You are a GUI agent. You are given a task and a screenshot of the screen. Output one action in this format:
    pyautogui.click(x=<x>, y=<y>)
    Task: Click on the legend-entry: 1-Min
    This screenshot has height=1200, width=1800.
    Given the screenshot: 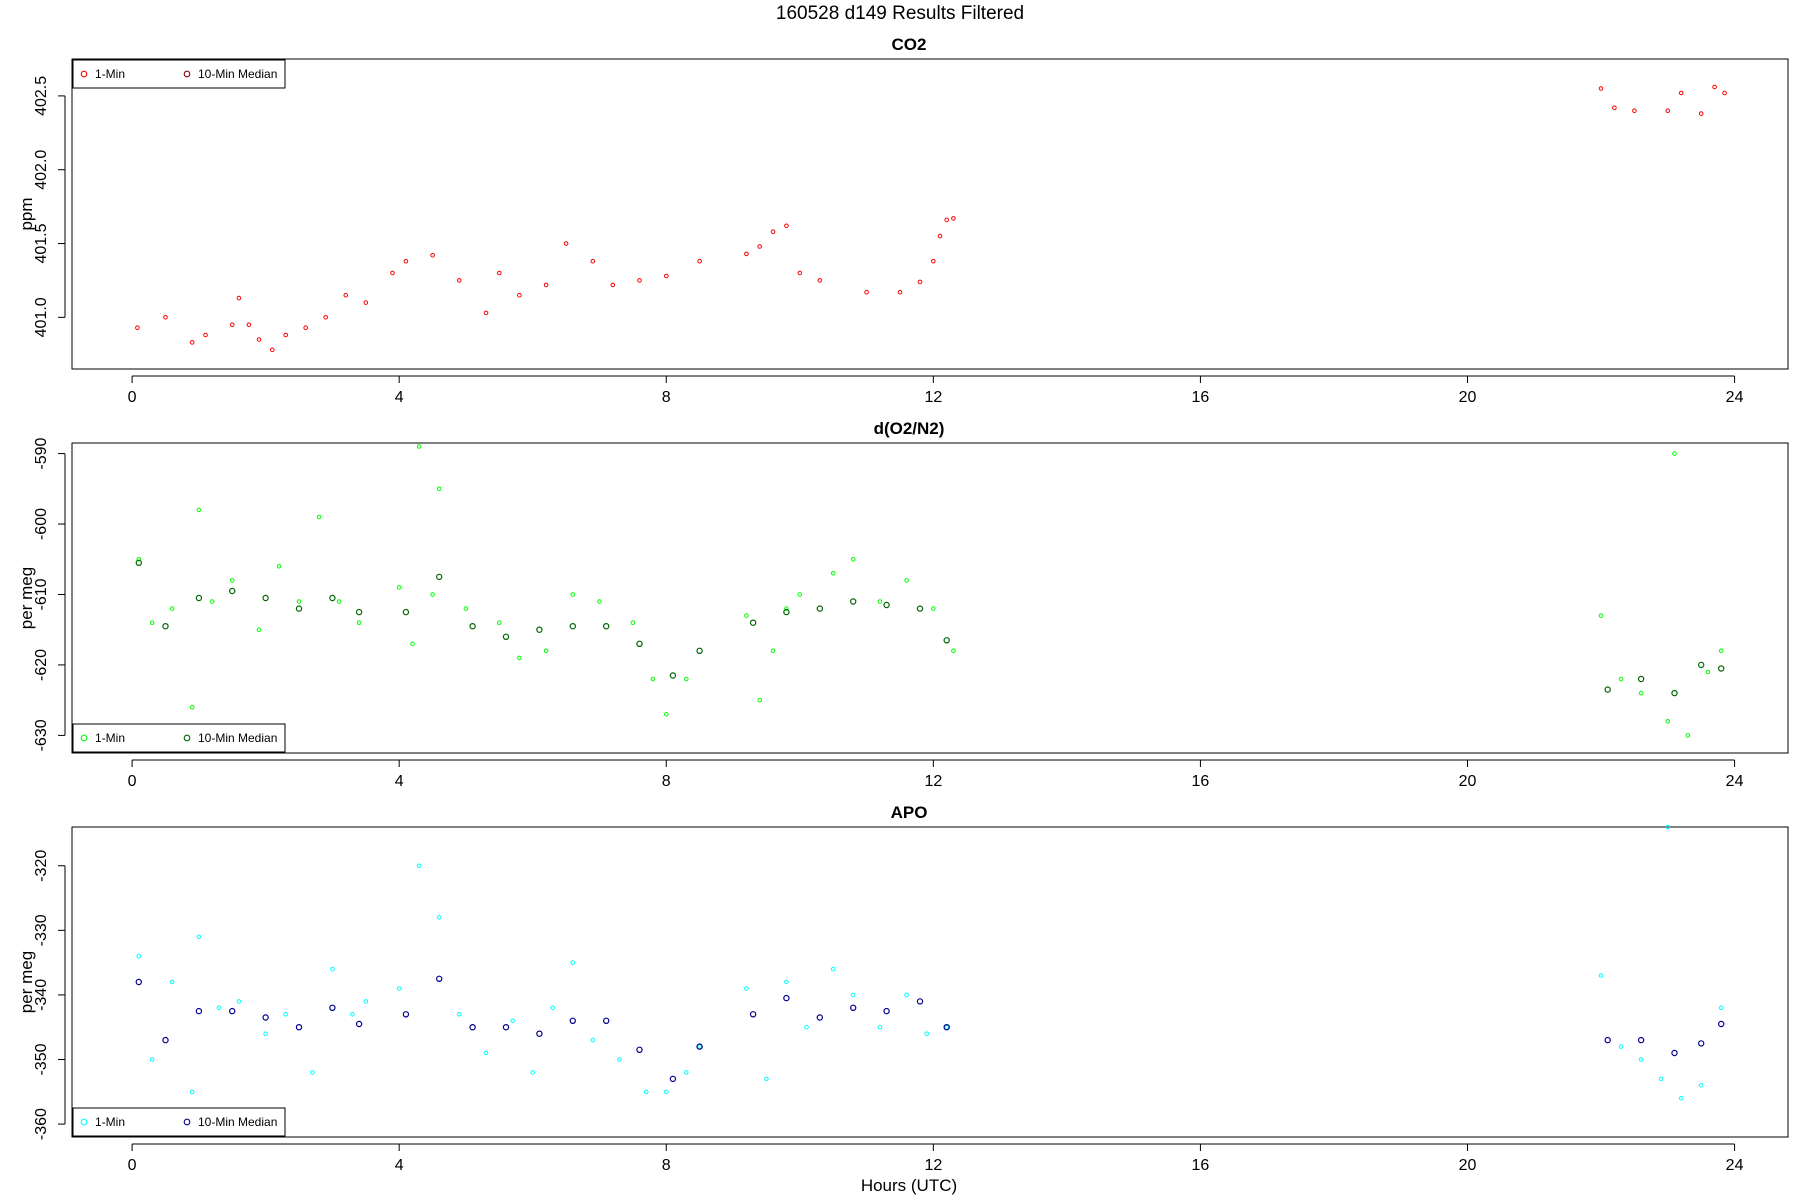 What is the action you would take?
    pyautogui.click(x=110, y=1122)
    